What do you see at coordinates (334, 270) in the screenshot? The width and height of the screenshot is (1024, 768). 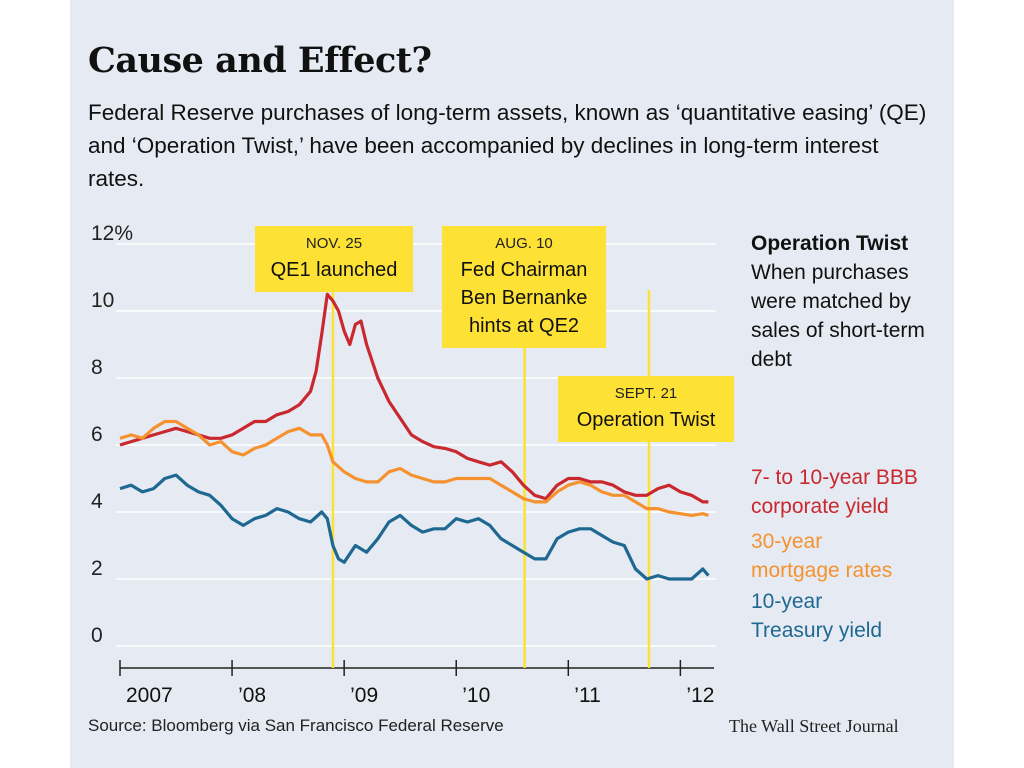 I see `event-callout-label-0-0: QE1 launched` at bounding box center [334, 270].